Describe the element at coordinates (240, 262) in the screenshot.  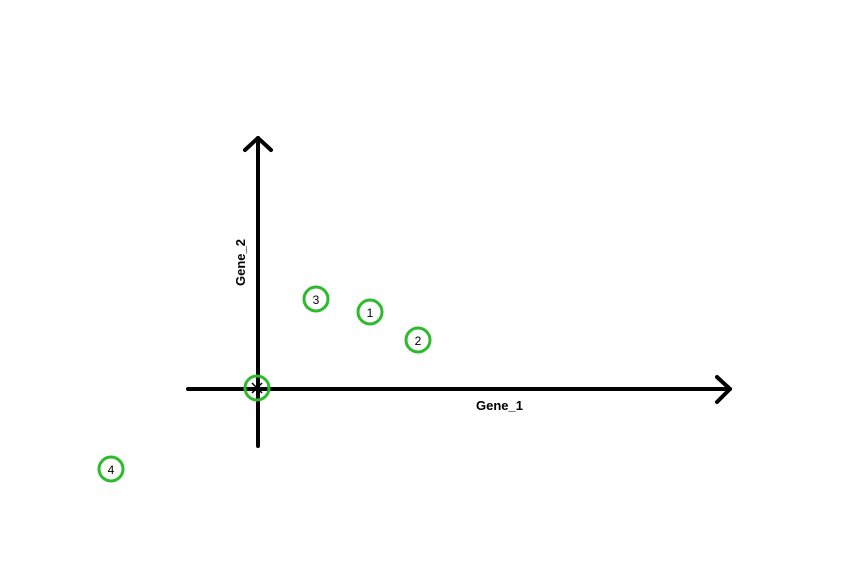
I see `y-axis-label: Gene_2` at that location.